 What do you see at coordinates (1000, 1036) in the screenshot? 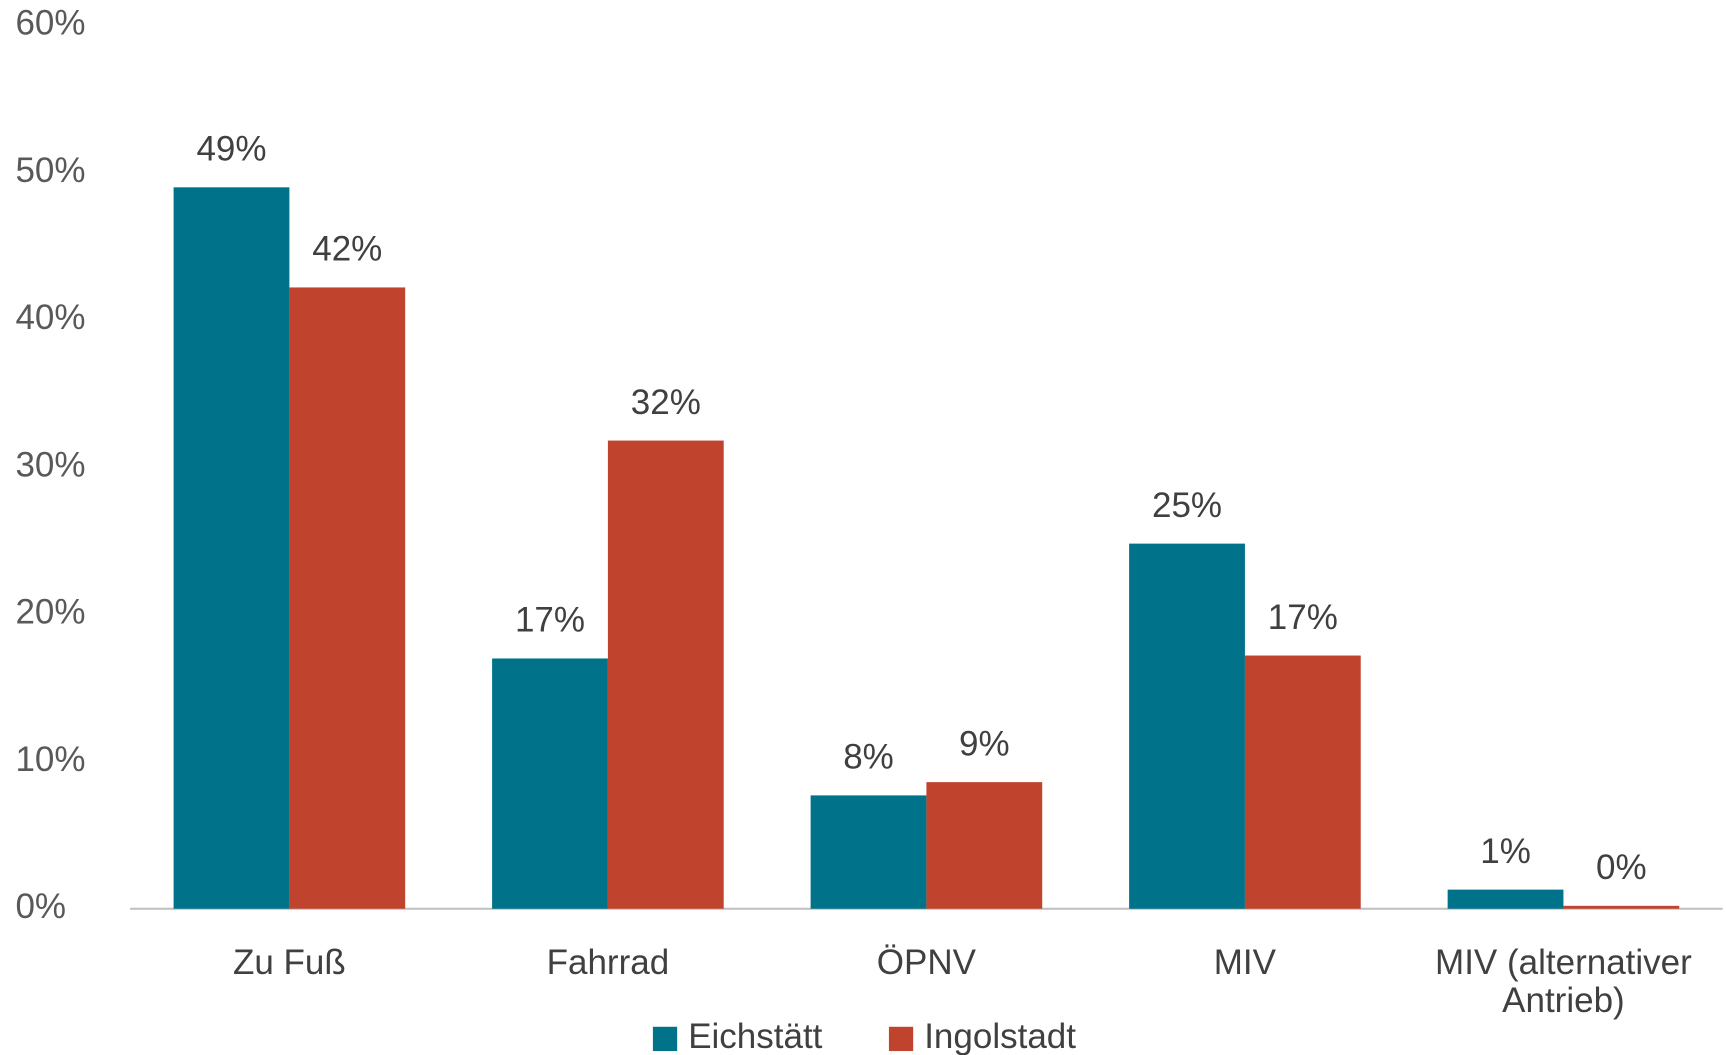
I see `legend-label: Ingolstadt` at bounding box center [1000, 1036].